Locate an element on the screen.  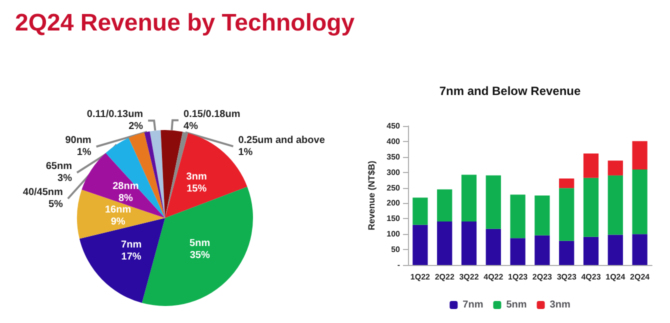
y-tick-label: 50 is located at coordinates (396, 249).